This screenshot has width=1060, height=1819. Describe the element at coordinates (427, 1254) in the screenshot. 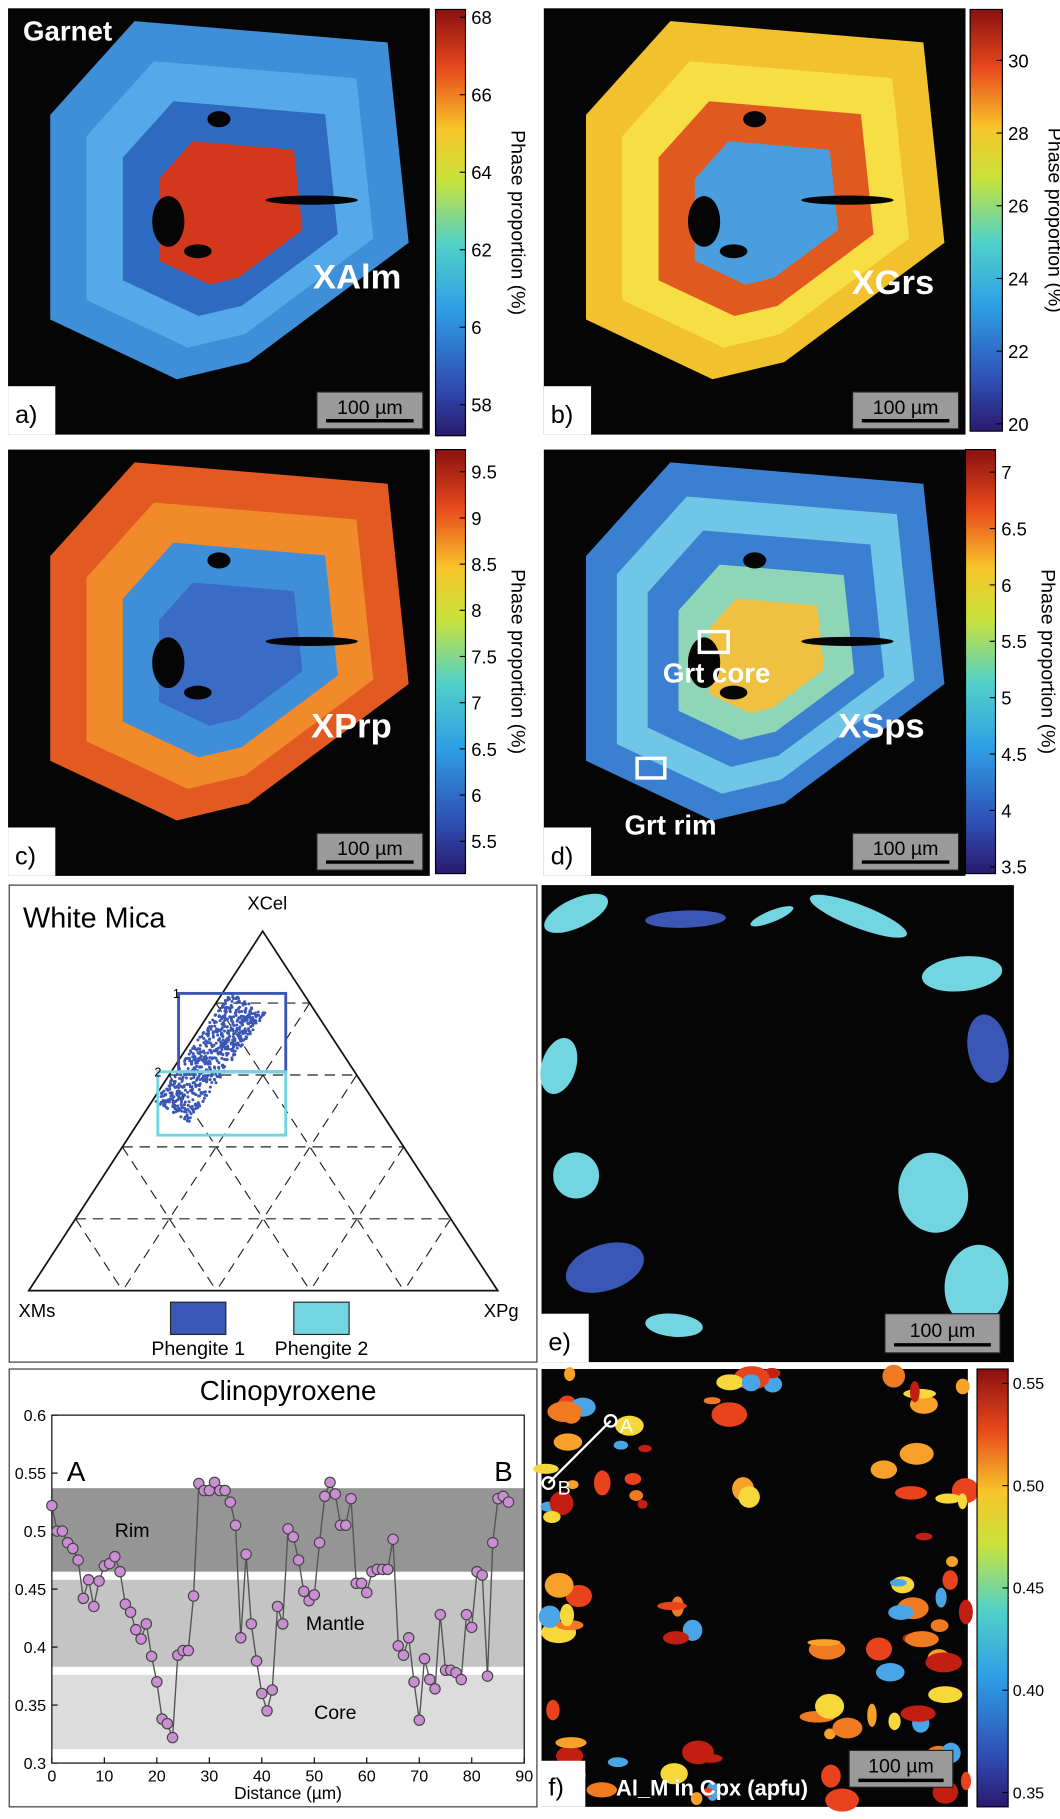

I see `ternary-grid` at that location.